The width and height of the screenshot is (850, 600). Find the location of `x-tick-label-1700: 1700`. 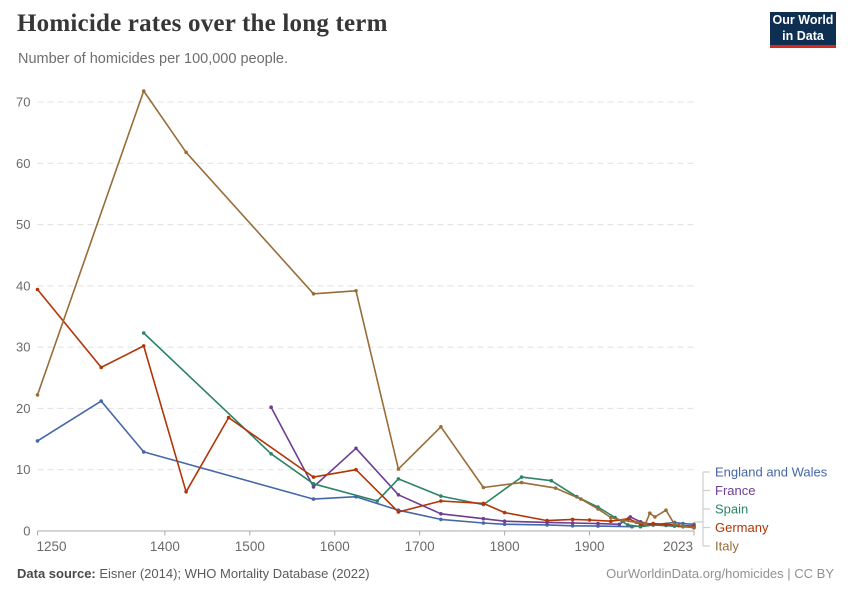

x-tick-label-1700: 1700 is located at coordinates (420, 546).